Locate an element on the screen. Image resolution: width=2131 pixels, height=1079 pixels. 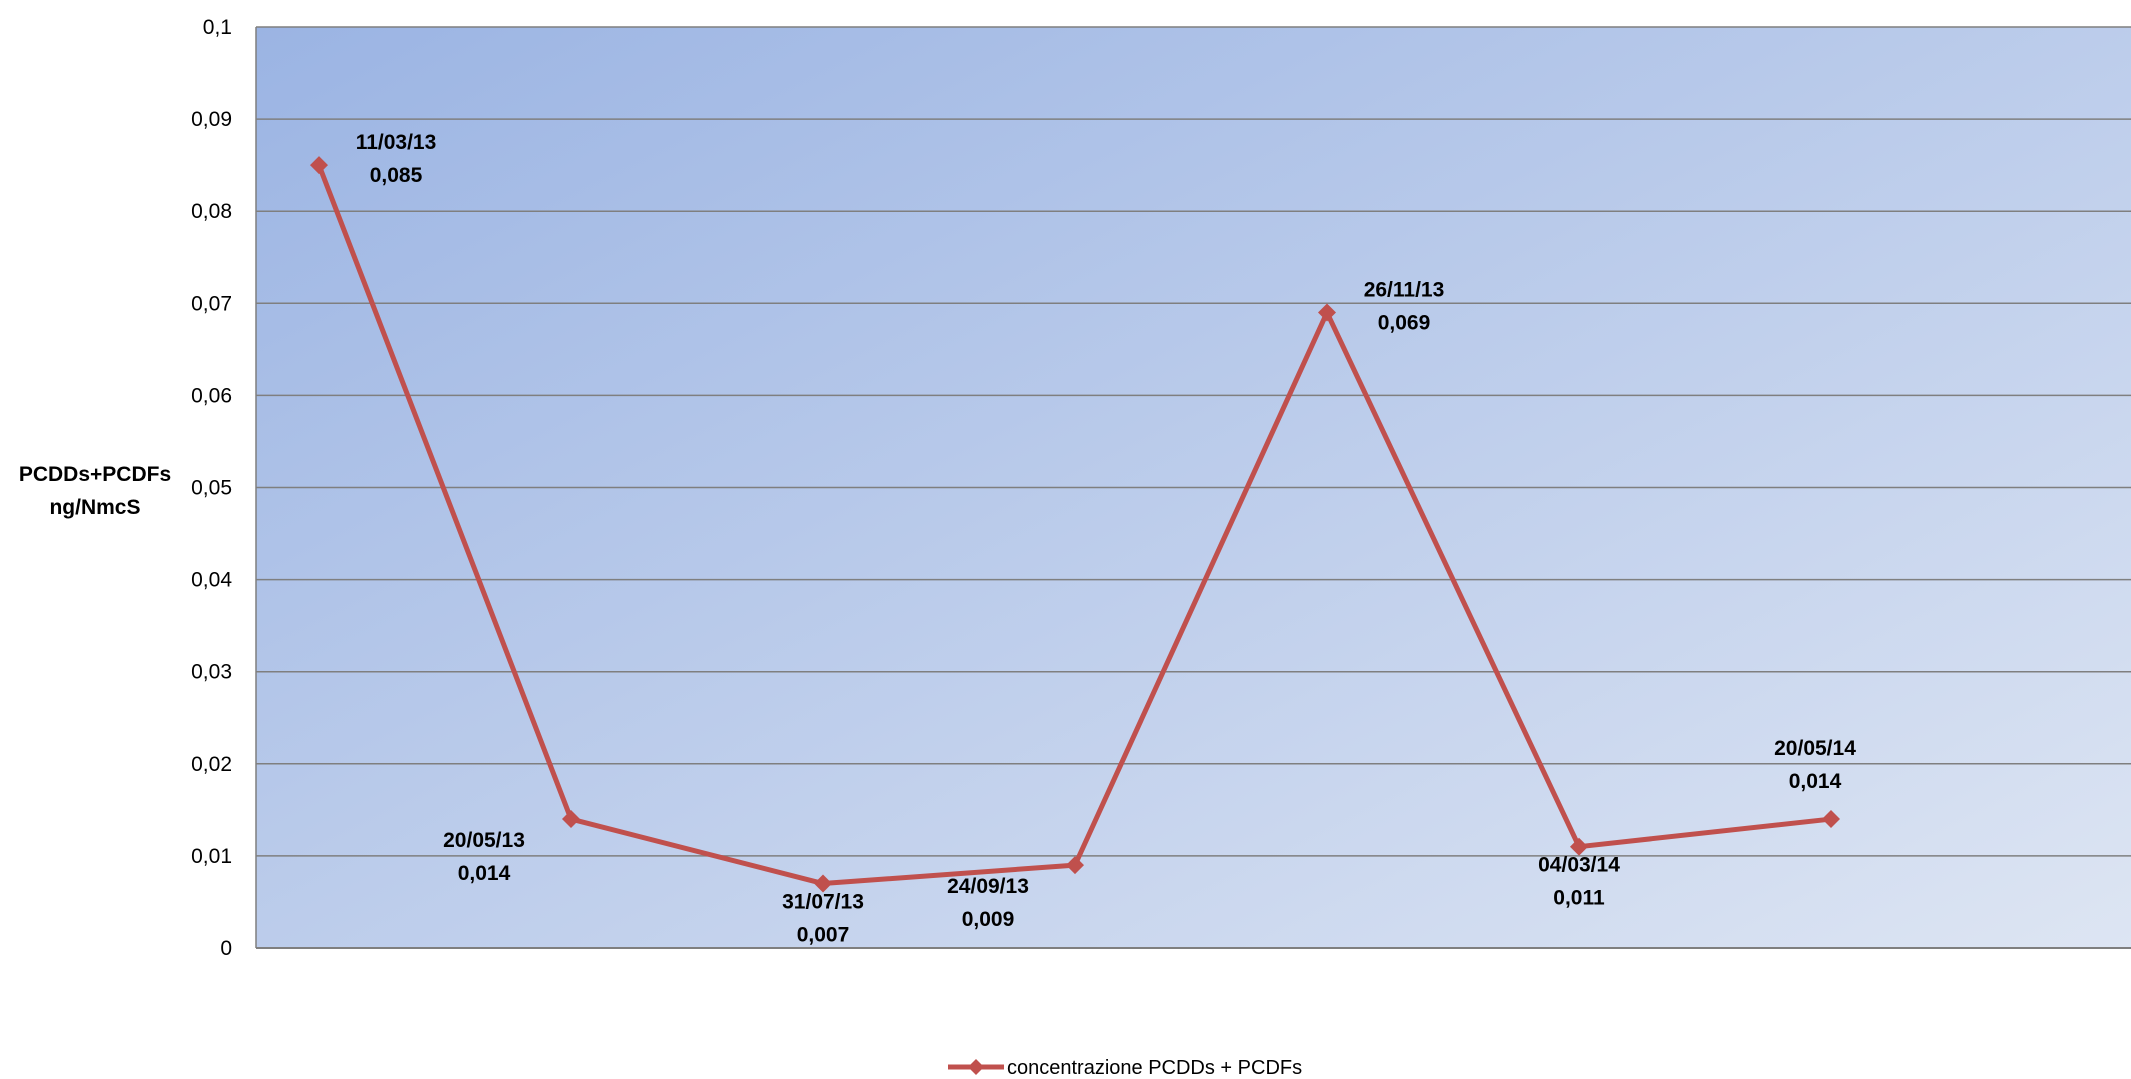
data-label: 26/11/13 0,069 is located at coordinates (1404, 307).